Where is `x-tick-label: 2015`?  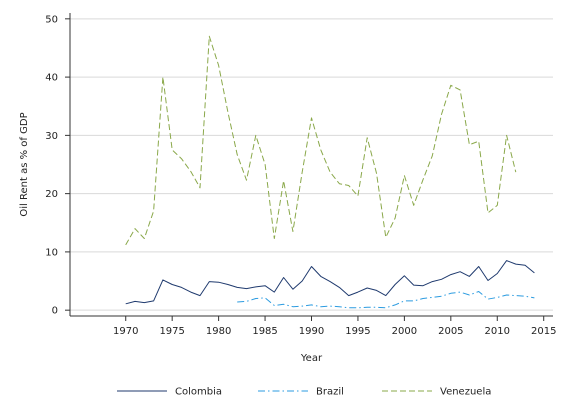 x-tick-label: 2015 is located at coordinates (543, 331).